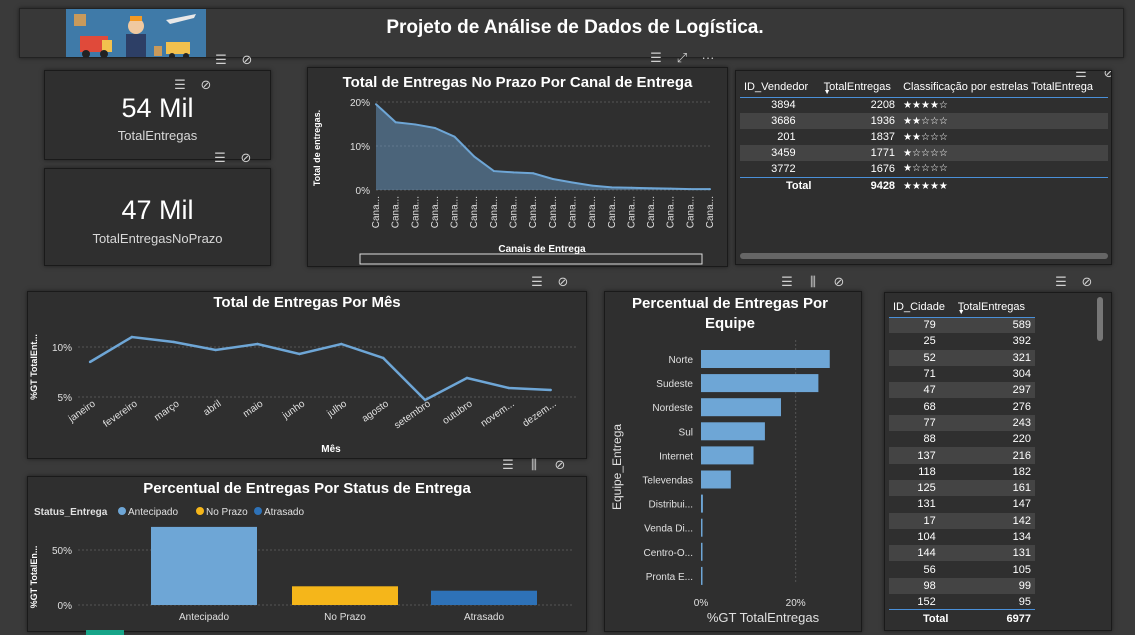 This screenshot has height=635, width=1135. What do you see at coordinates (786, 137) in the screenshot?
I see `vendedor-id: 201` at bounding box center [786, 137].